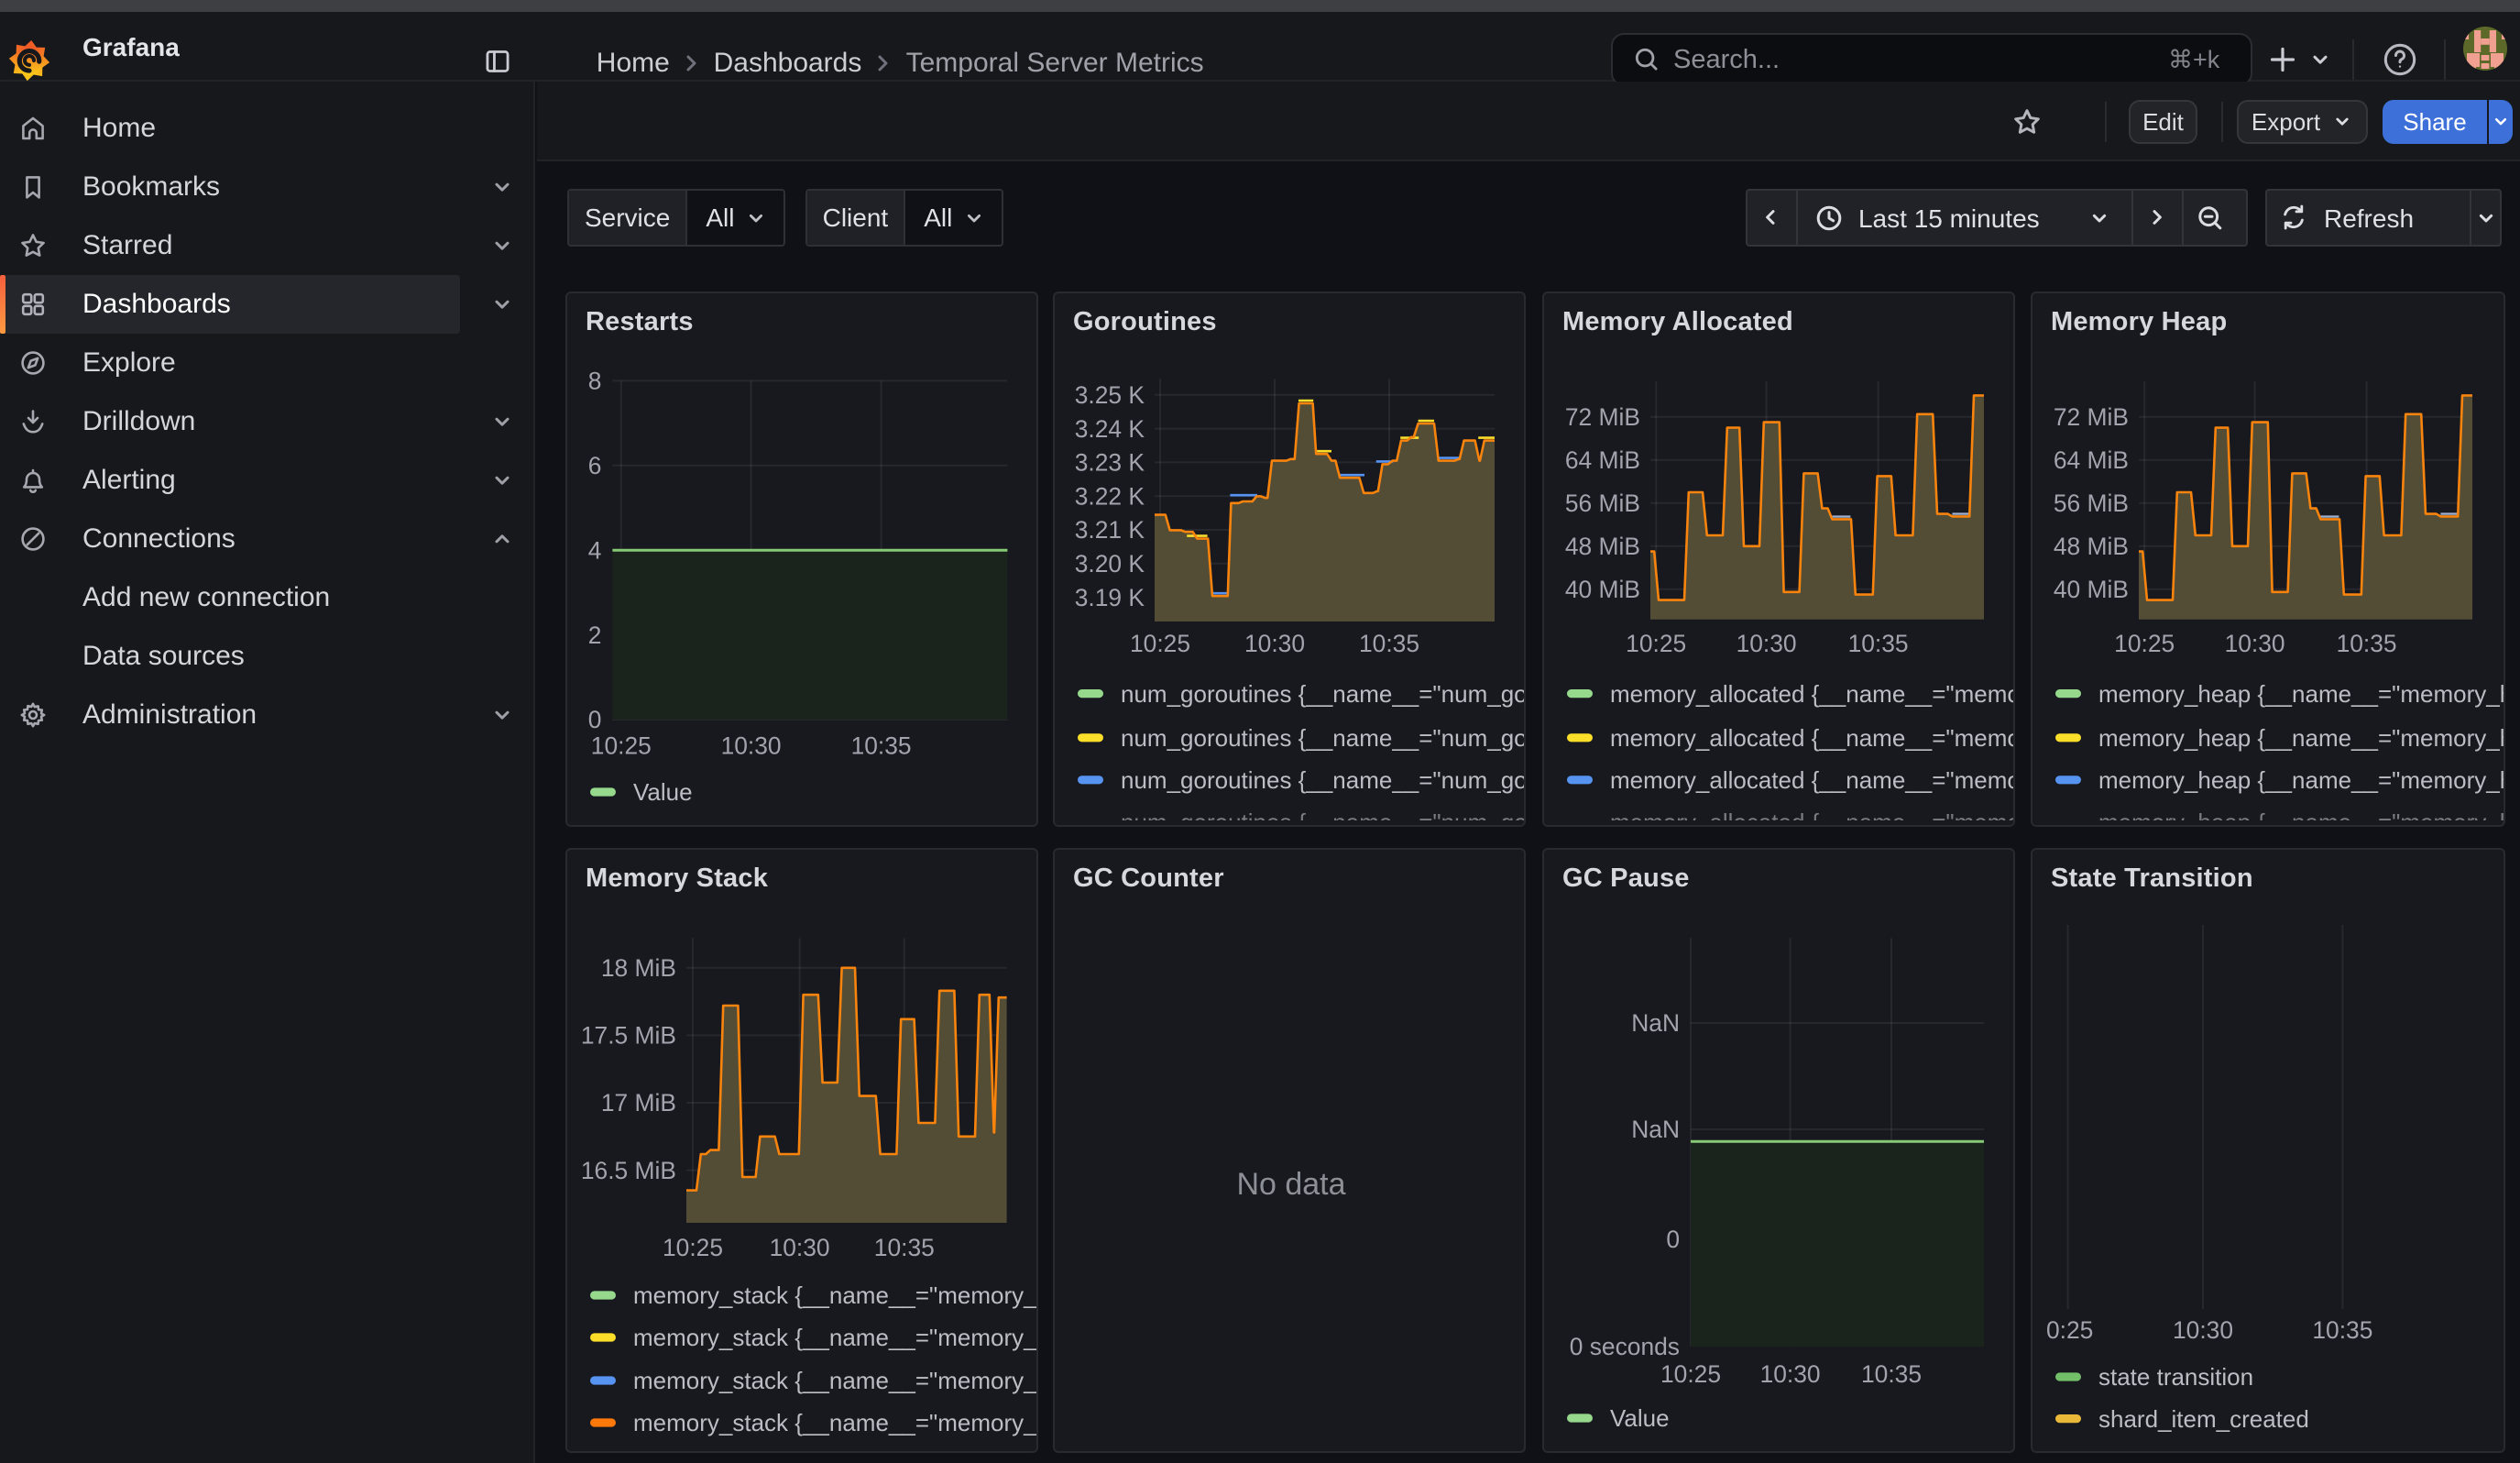  Describe the element at coordinates (595, 635) in the screenshot. I see `svg-text: 2` at that location.